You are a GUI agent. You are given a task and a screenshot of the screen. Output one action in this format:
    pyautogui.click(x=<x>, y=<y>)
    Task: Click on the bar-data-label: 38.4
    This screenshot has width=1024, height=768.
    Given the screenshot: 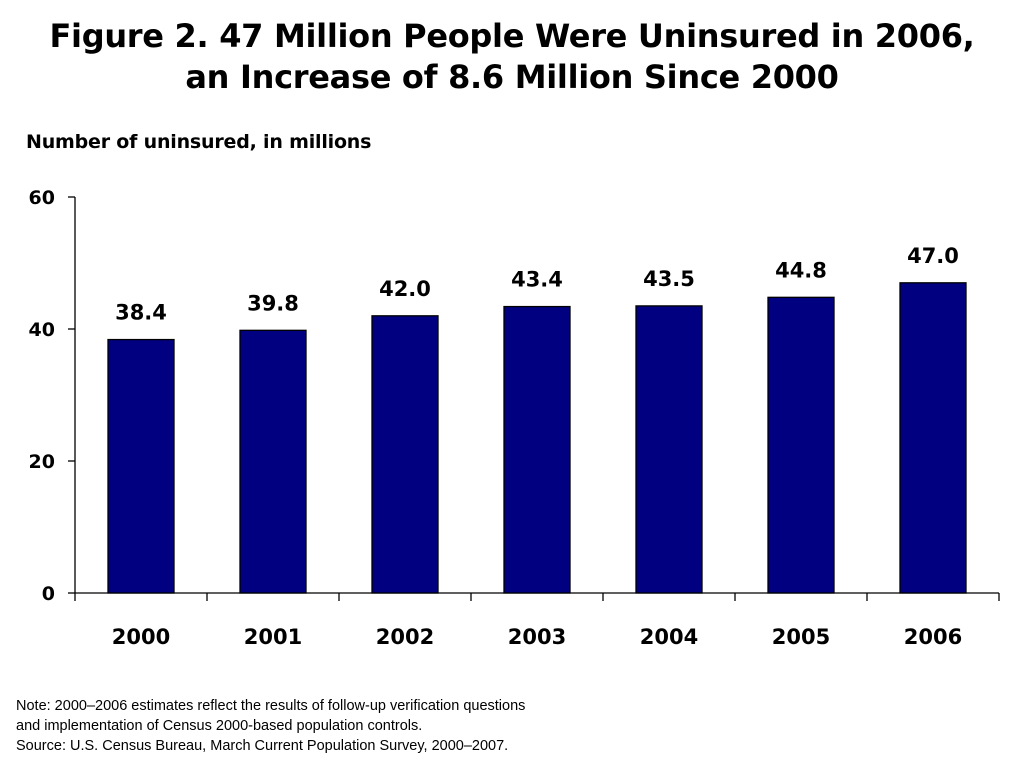 What is the action you would take?
    pyautogui.click(x=141, y=313)
    